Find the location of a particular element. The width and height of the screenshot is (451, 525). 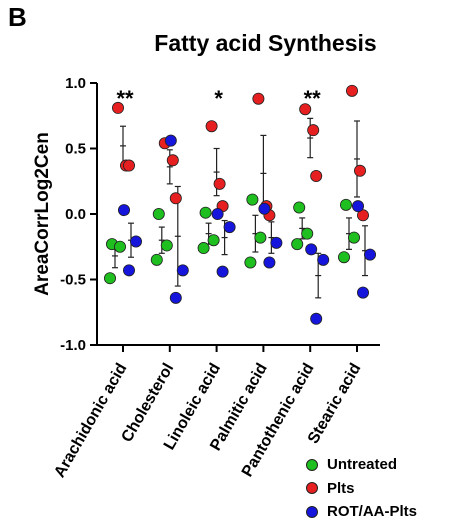

legend: Untreated Plts ROT/AA-Plts is located at coordinates (361, 488).